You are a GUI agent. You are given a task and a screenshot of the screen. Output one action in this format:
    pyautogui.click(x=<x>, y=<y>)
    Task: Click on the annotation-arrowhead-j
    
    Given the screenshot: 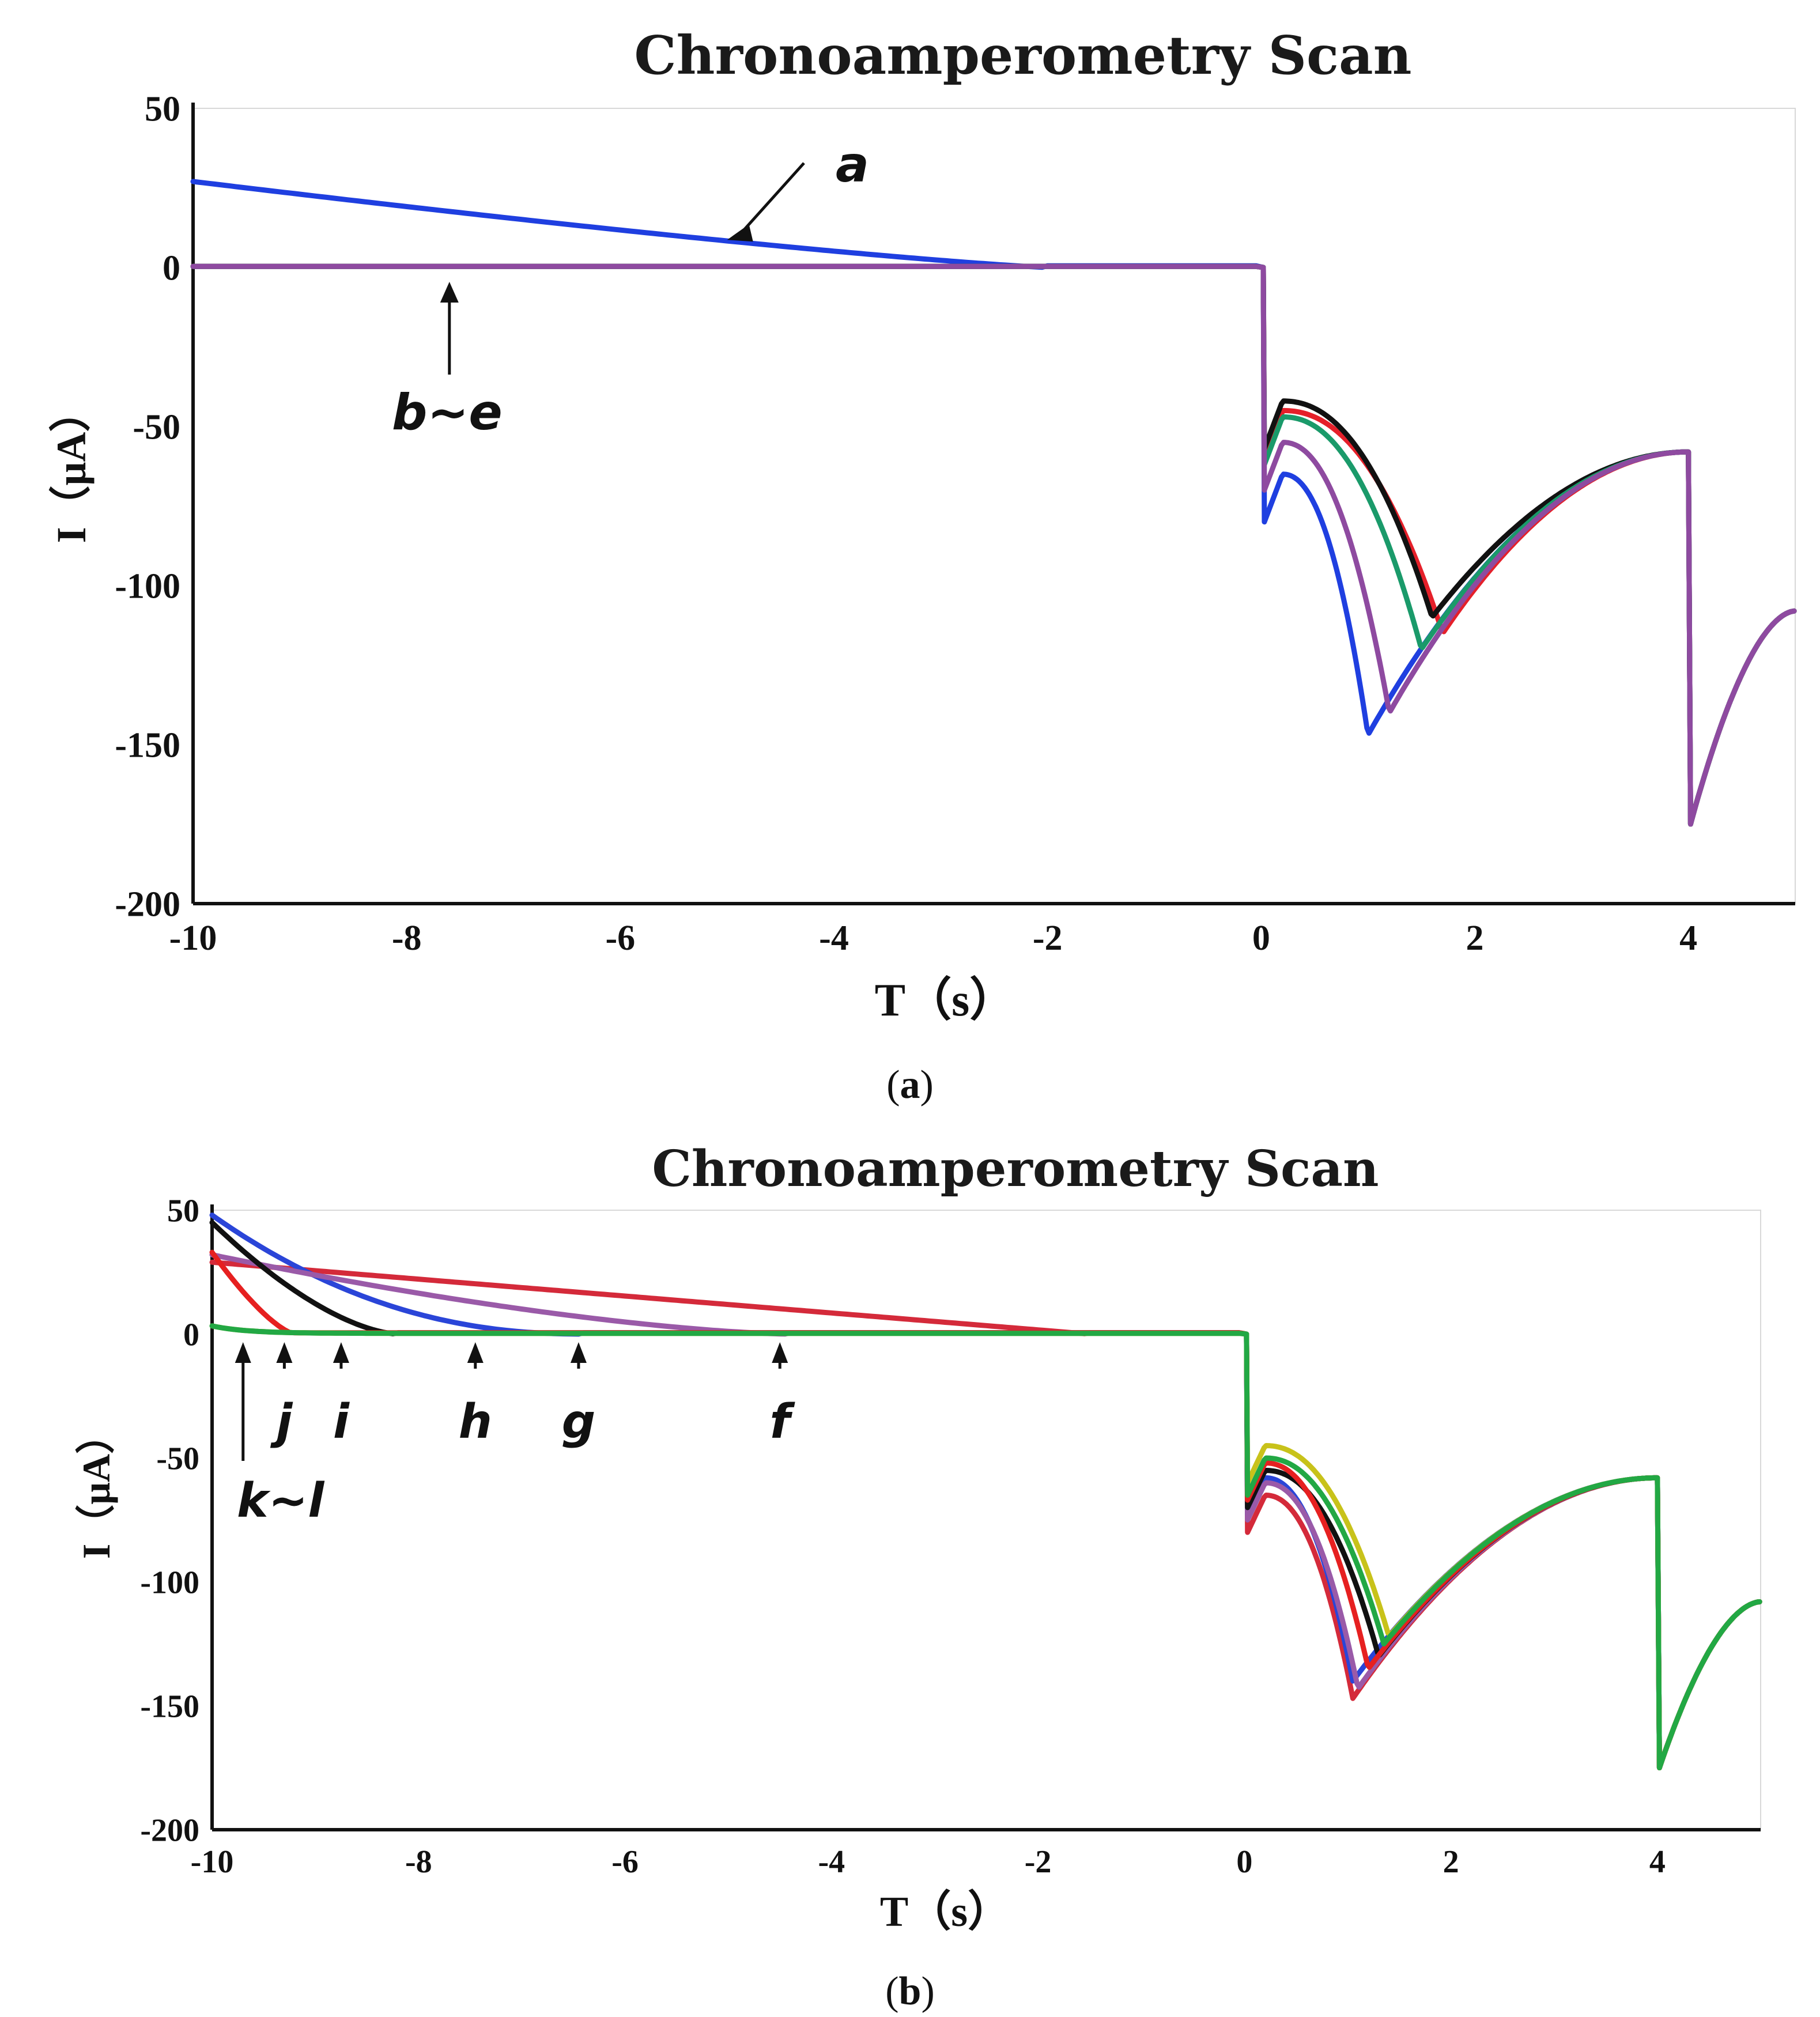 What is the action you would take?
    pyautogui.click(x=284, y=1352)
    